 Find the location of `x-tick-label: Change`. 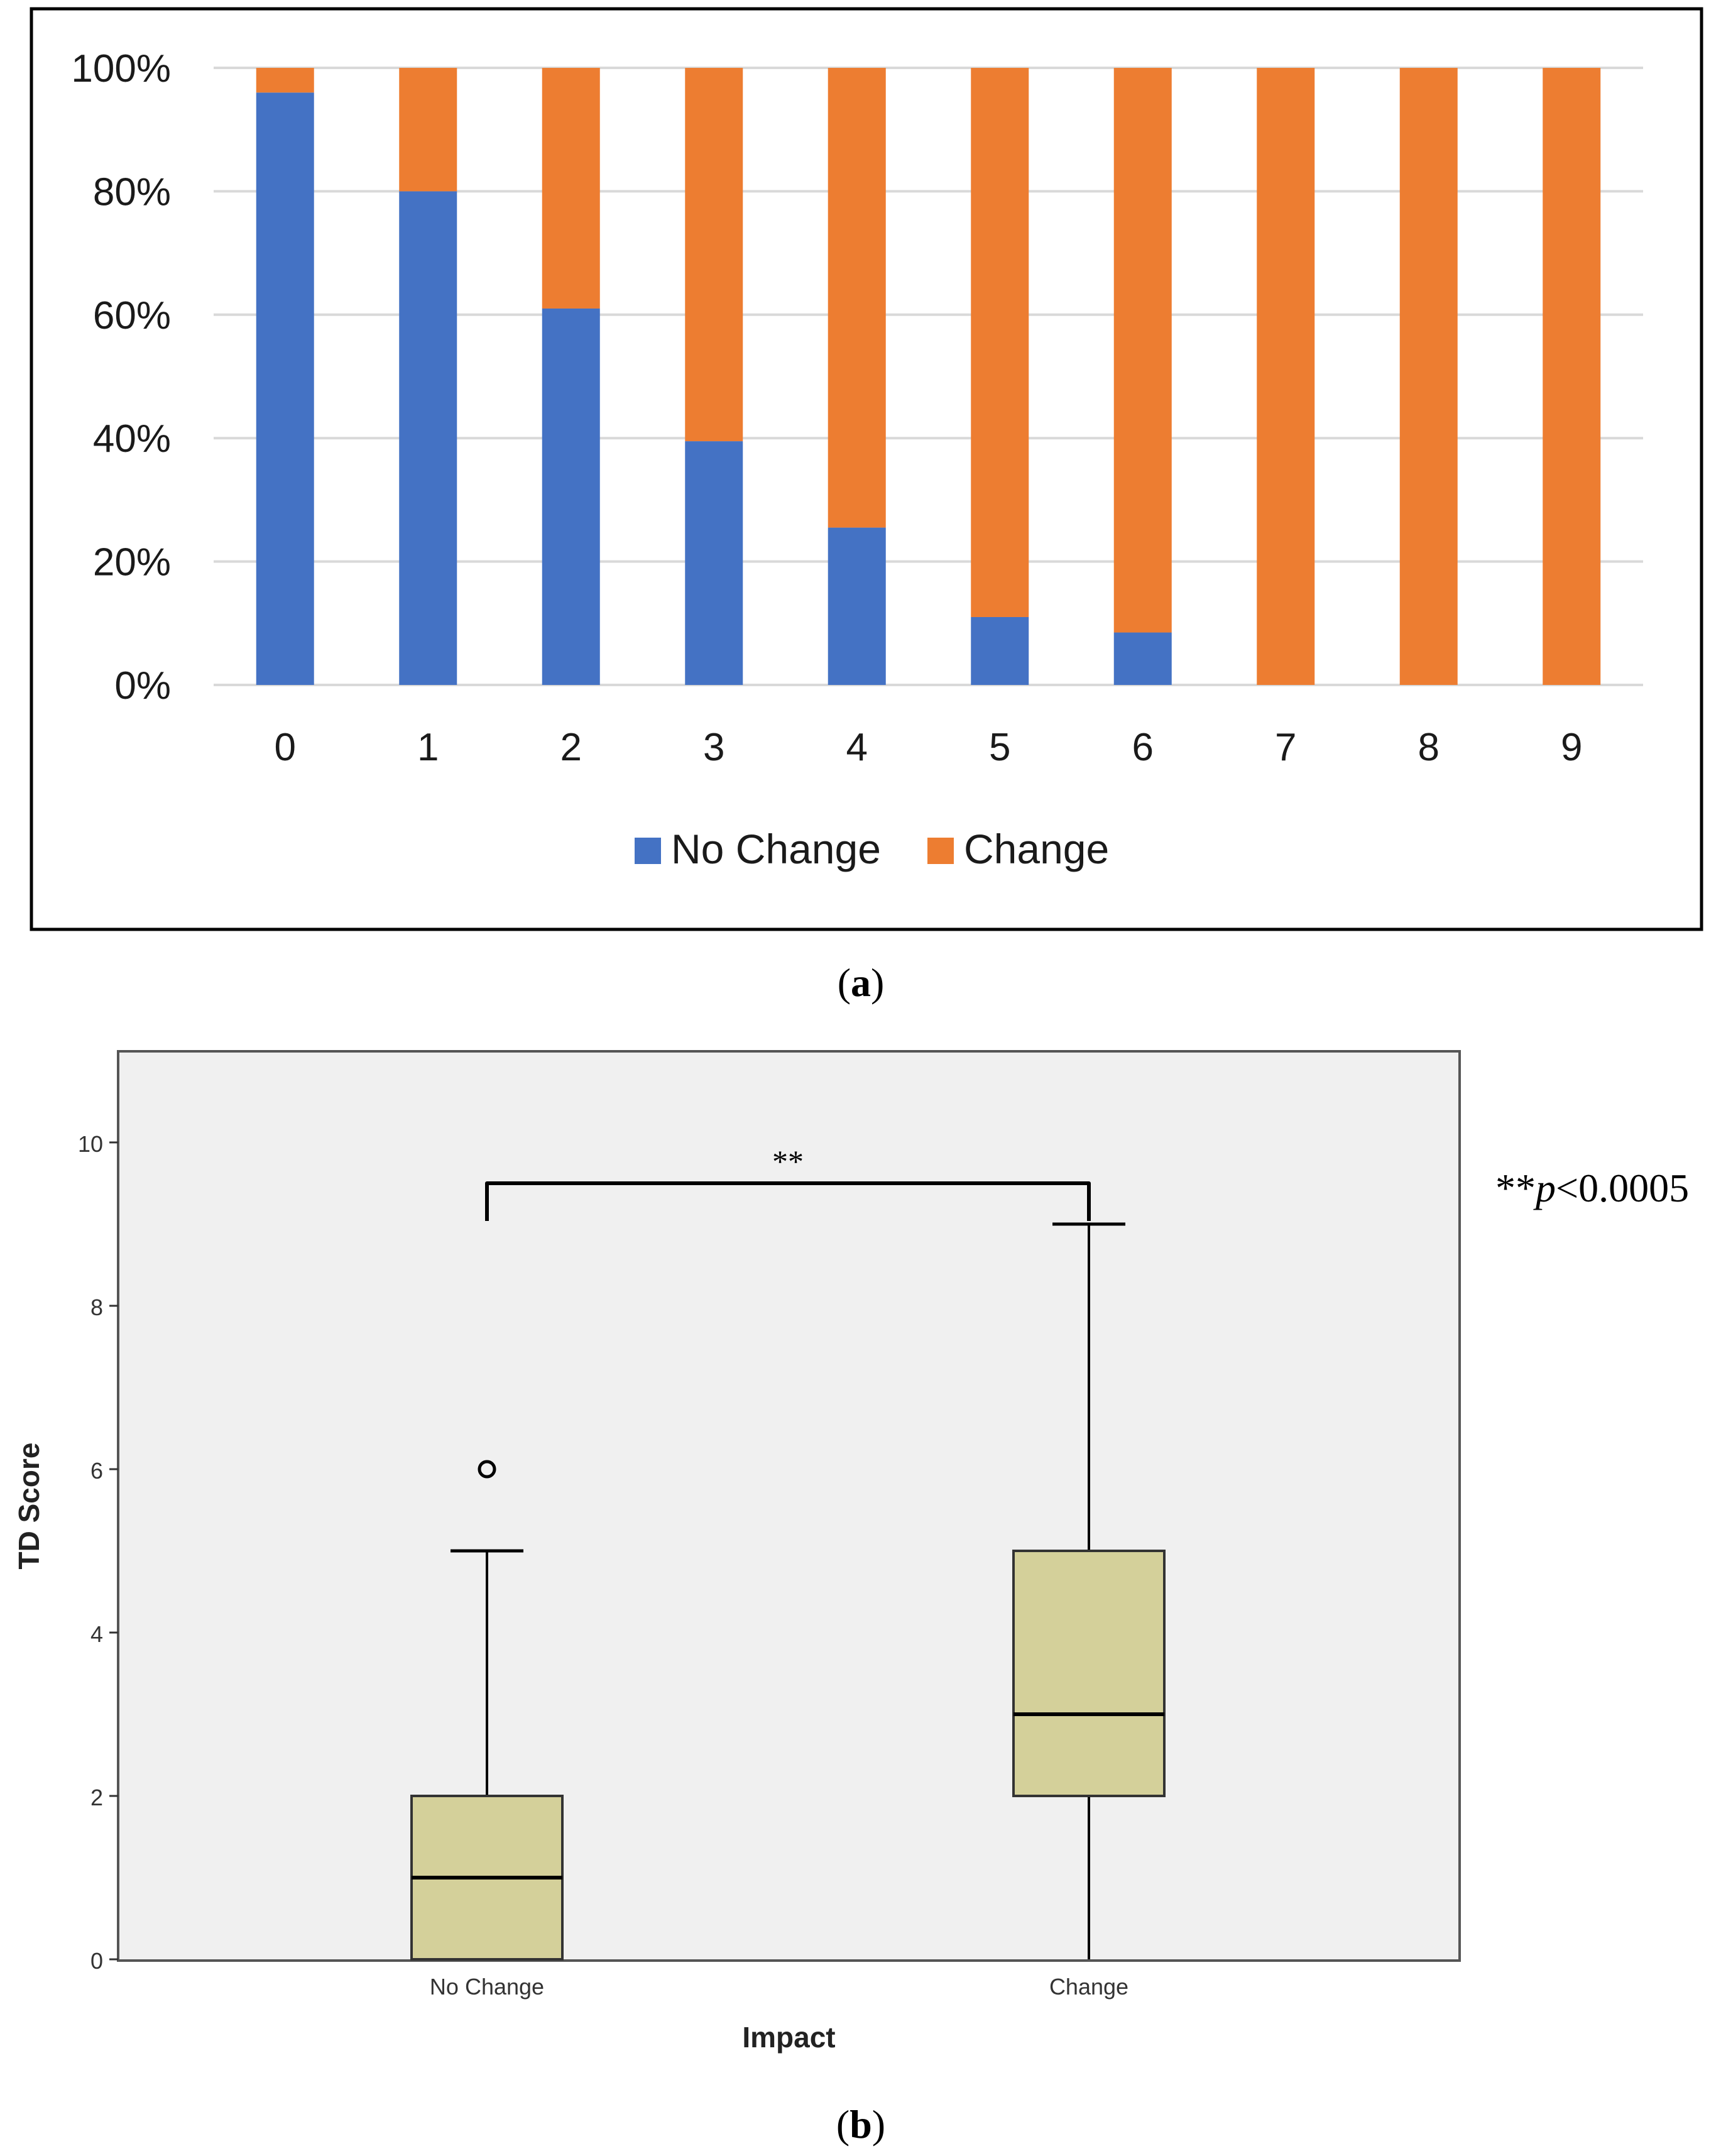

x-tick-label: Change is located at coordinates (1088, 1987).